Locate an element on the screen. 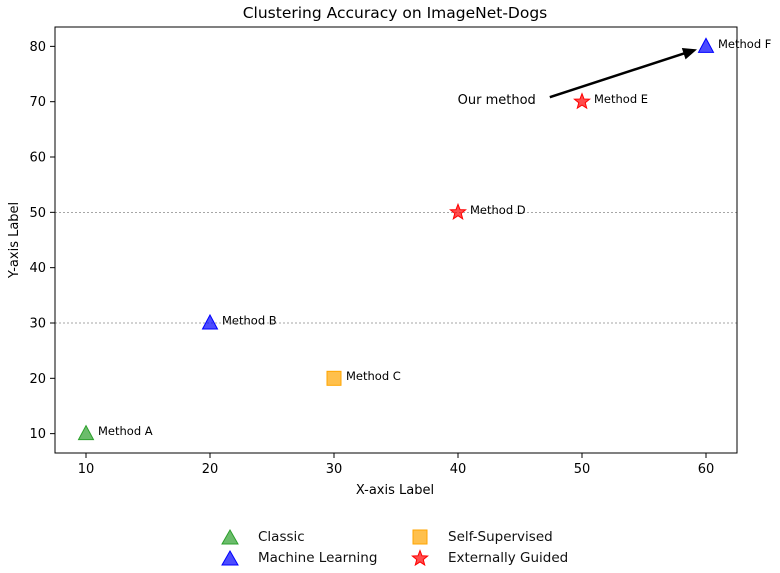  y-tick-label: 80 is located at coordinates (37, 47).